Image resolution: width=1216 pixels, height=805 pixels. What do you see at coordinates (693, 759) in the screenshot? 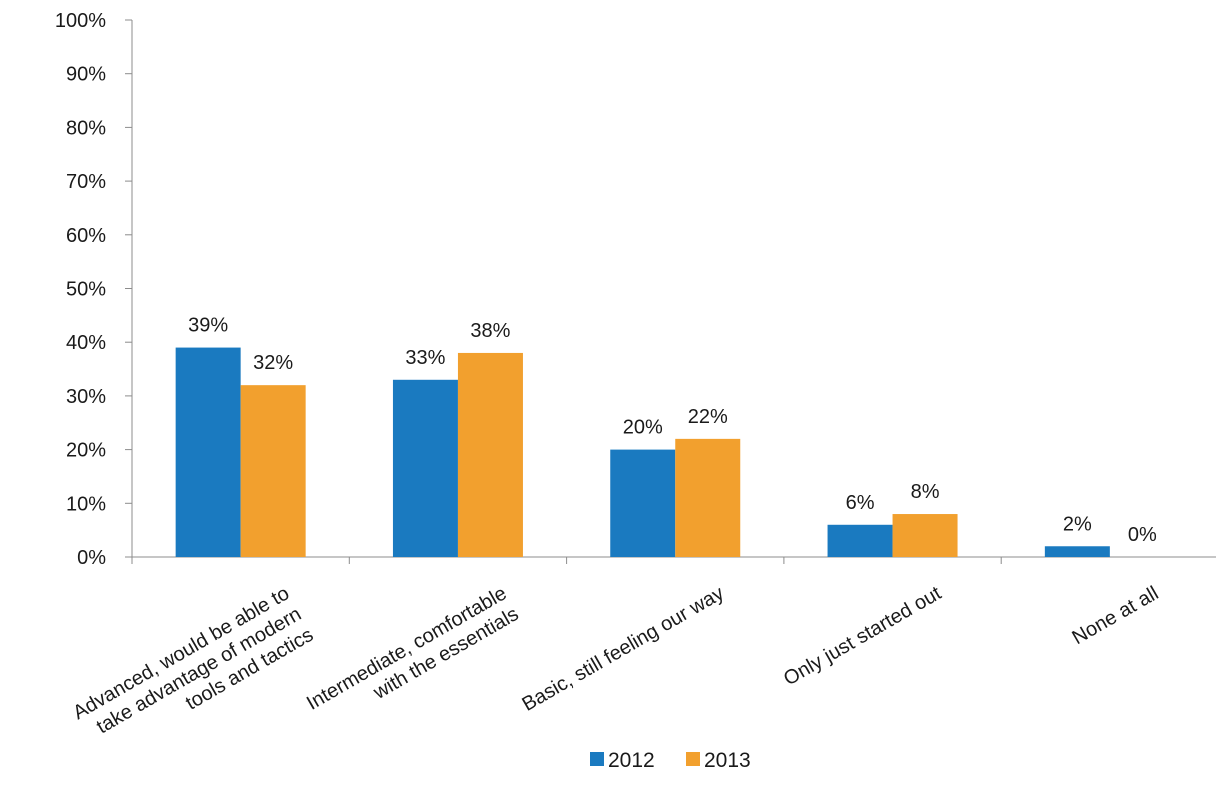
I see `legend-swatch-2013` at bounding box center [693, 759].